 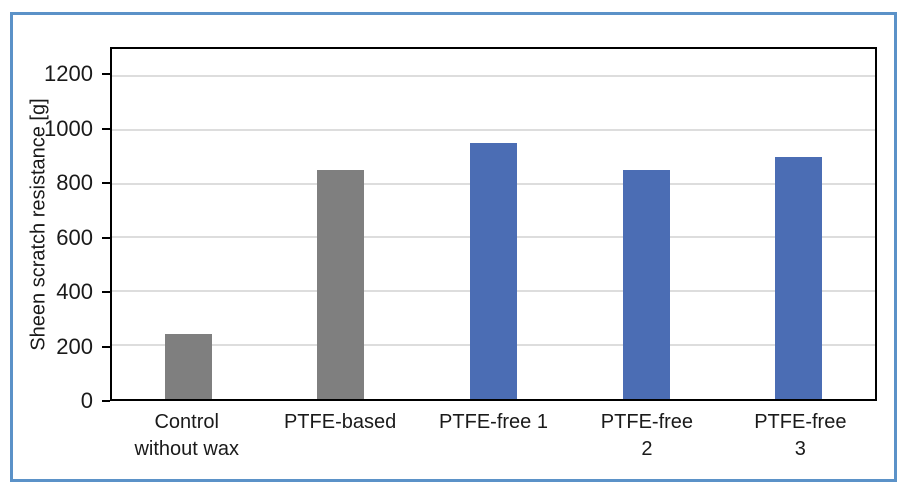 What do you see at coordinates (493, 422) in the screenshot?
I see `x-category-label: PTFE-free 1` at bounding box center [493, 422].